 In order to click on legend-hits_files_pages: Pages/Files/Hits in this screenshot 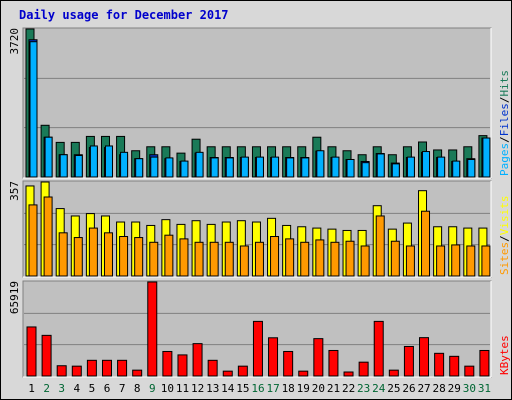, I will do `click(504, 123)`.